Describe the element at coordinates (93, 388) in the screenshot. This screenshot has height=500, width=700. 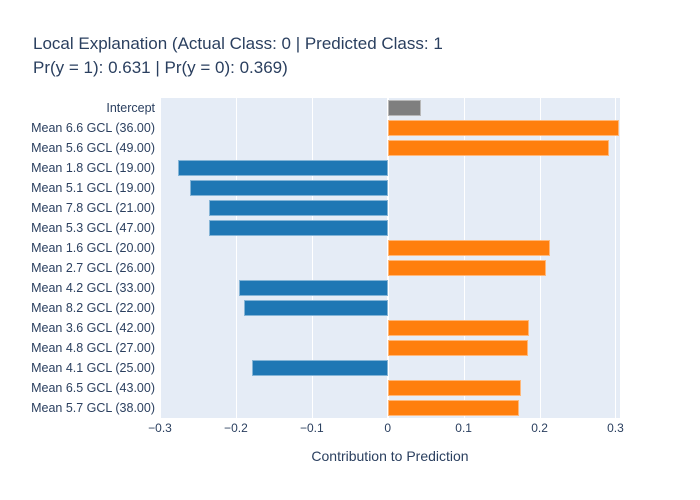
I see `y-axis-label: Mean 6.5 GCL (43.00)` at that location.